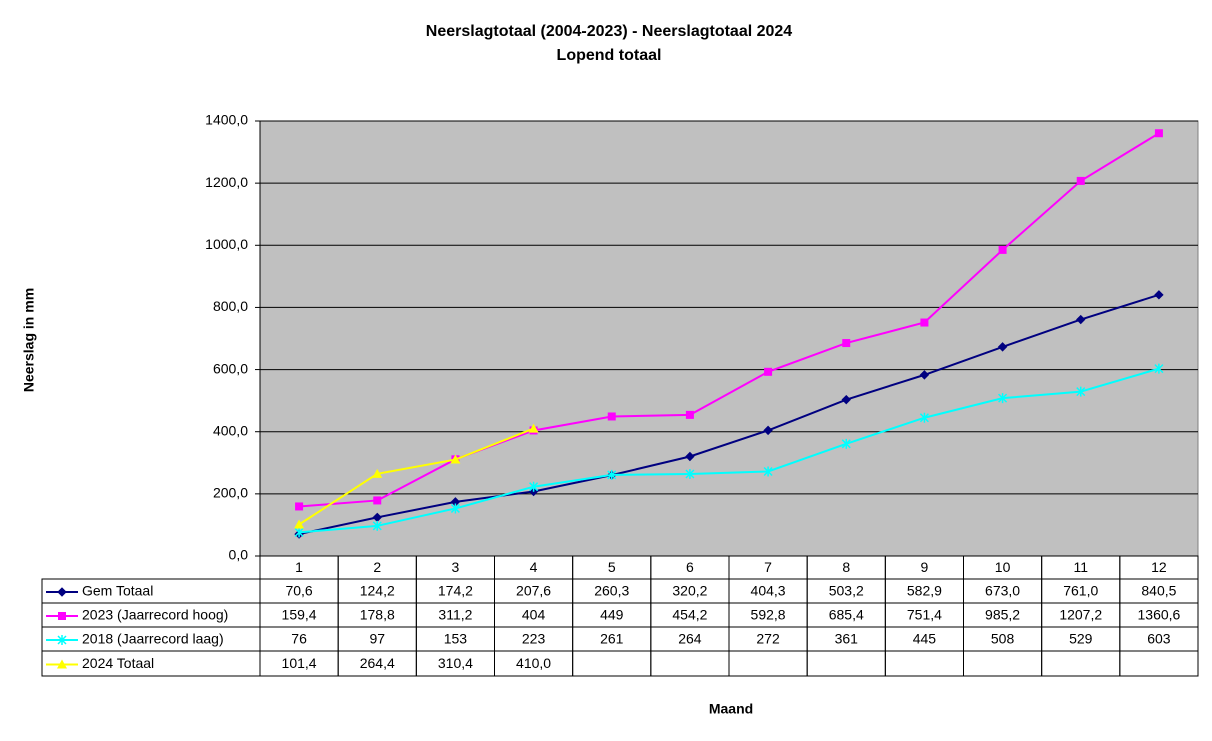  Describe the element at coordinates (298, 591) in the screenshot. I see `table-value: 70,6` at that location.